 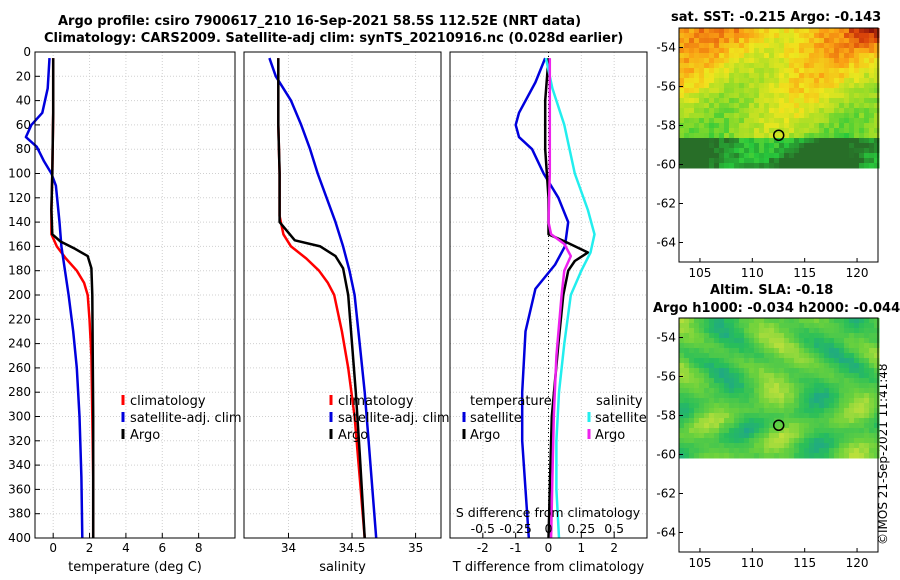 I want to click on diff-line-temperature-satellite, so click(x=542, y=298).